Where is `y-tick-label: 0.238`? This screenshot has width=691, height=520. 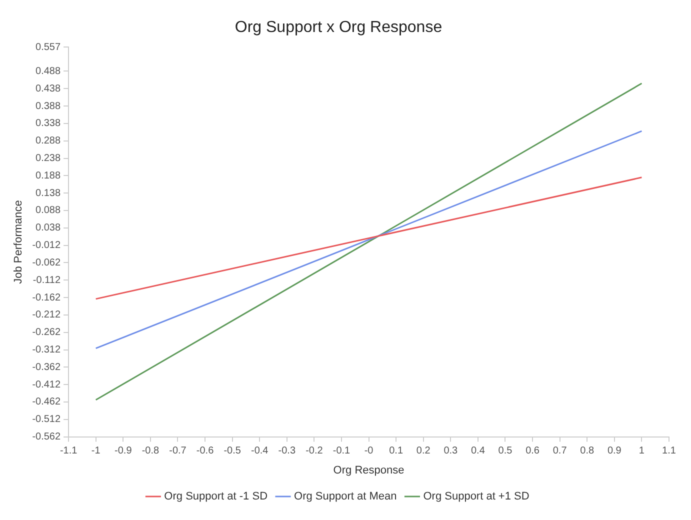 y-tick-label: 0.238 is located at coordinates (48, 158).